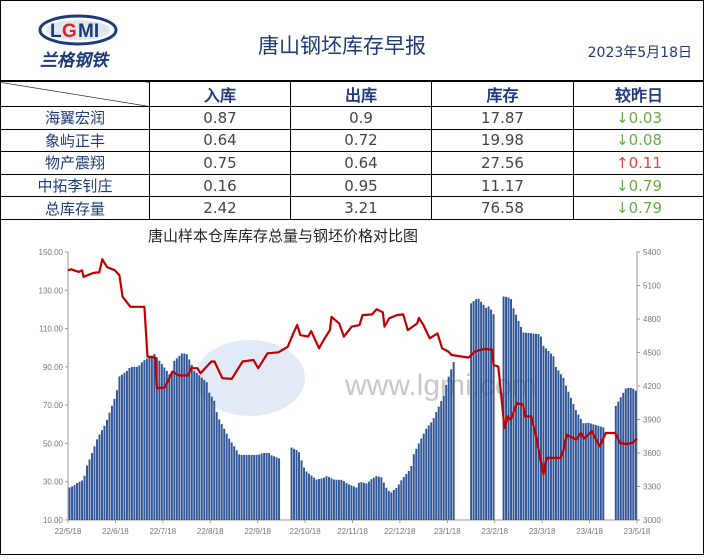 The width and height of the screenshot is (704, 559). Describe the element at coordinates (640, 52) in the screenshot. I see `report-date: 2023年5月18日` at that location.